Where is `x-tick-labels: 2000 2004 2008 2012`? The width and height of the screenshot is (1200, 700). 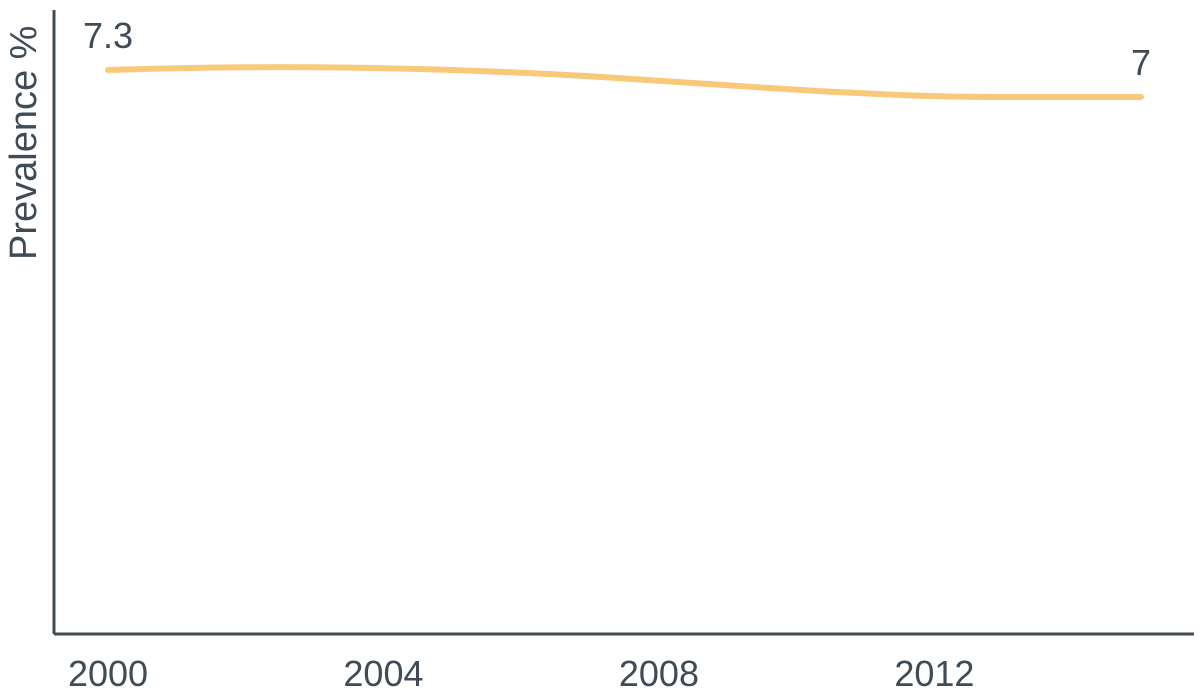 x-tick-labels: 2000 2004 2008 2012 is located at coordinates (521, 673).